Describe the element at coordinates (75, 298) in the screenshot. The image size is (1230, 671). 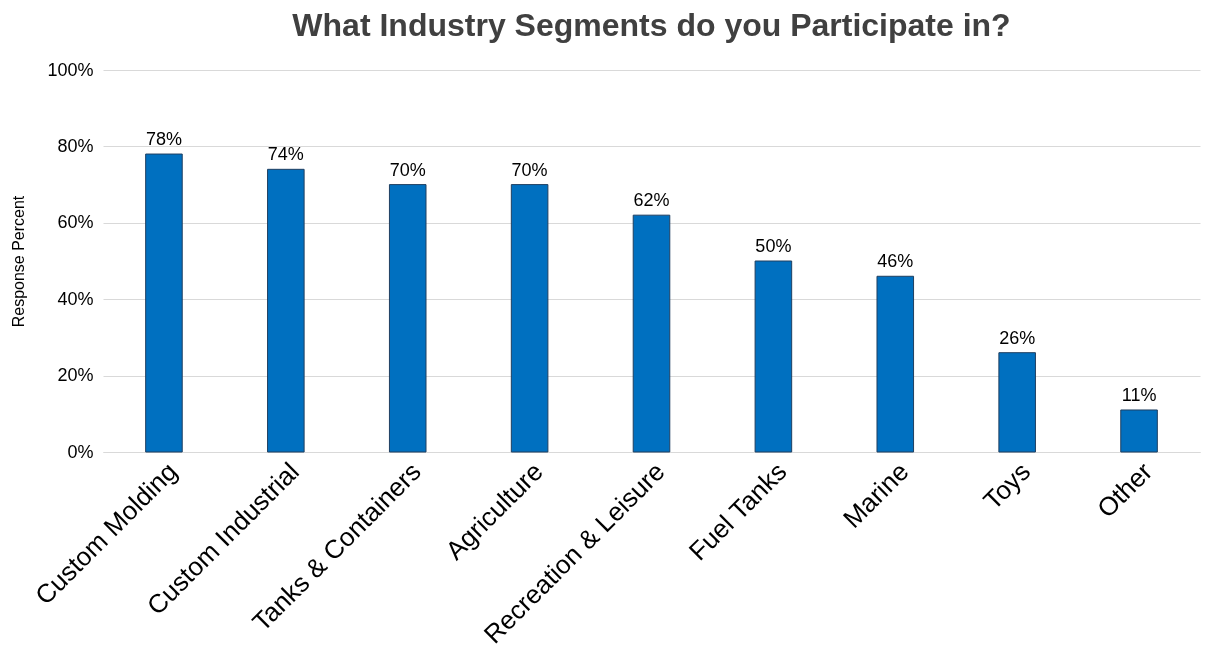
I see `y-tick-label: 40%` at that location.